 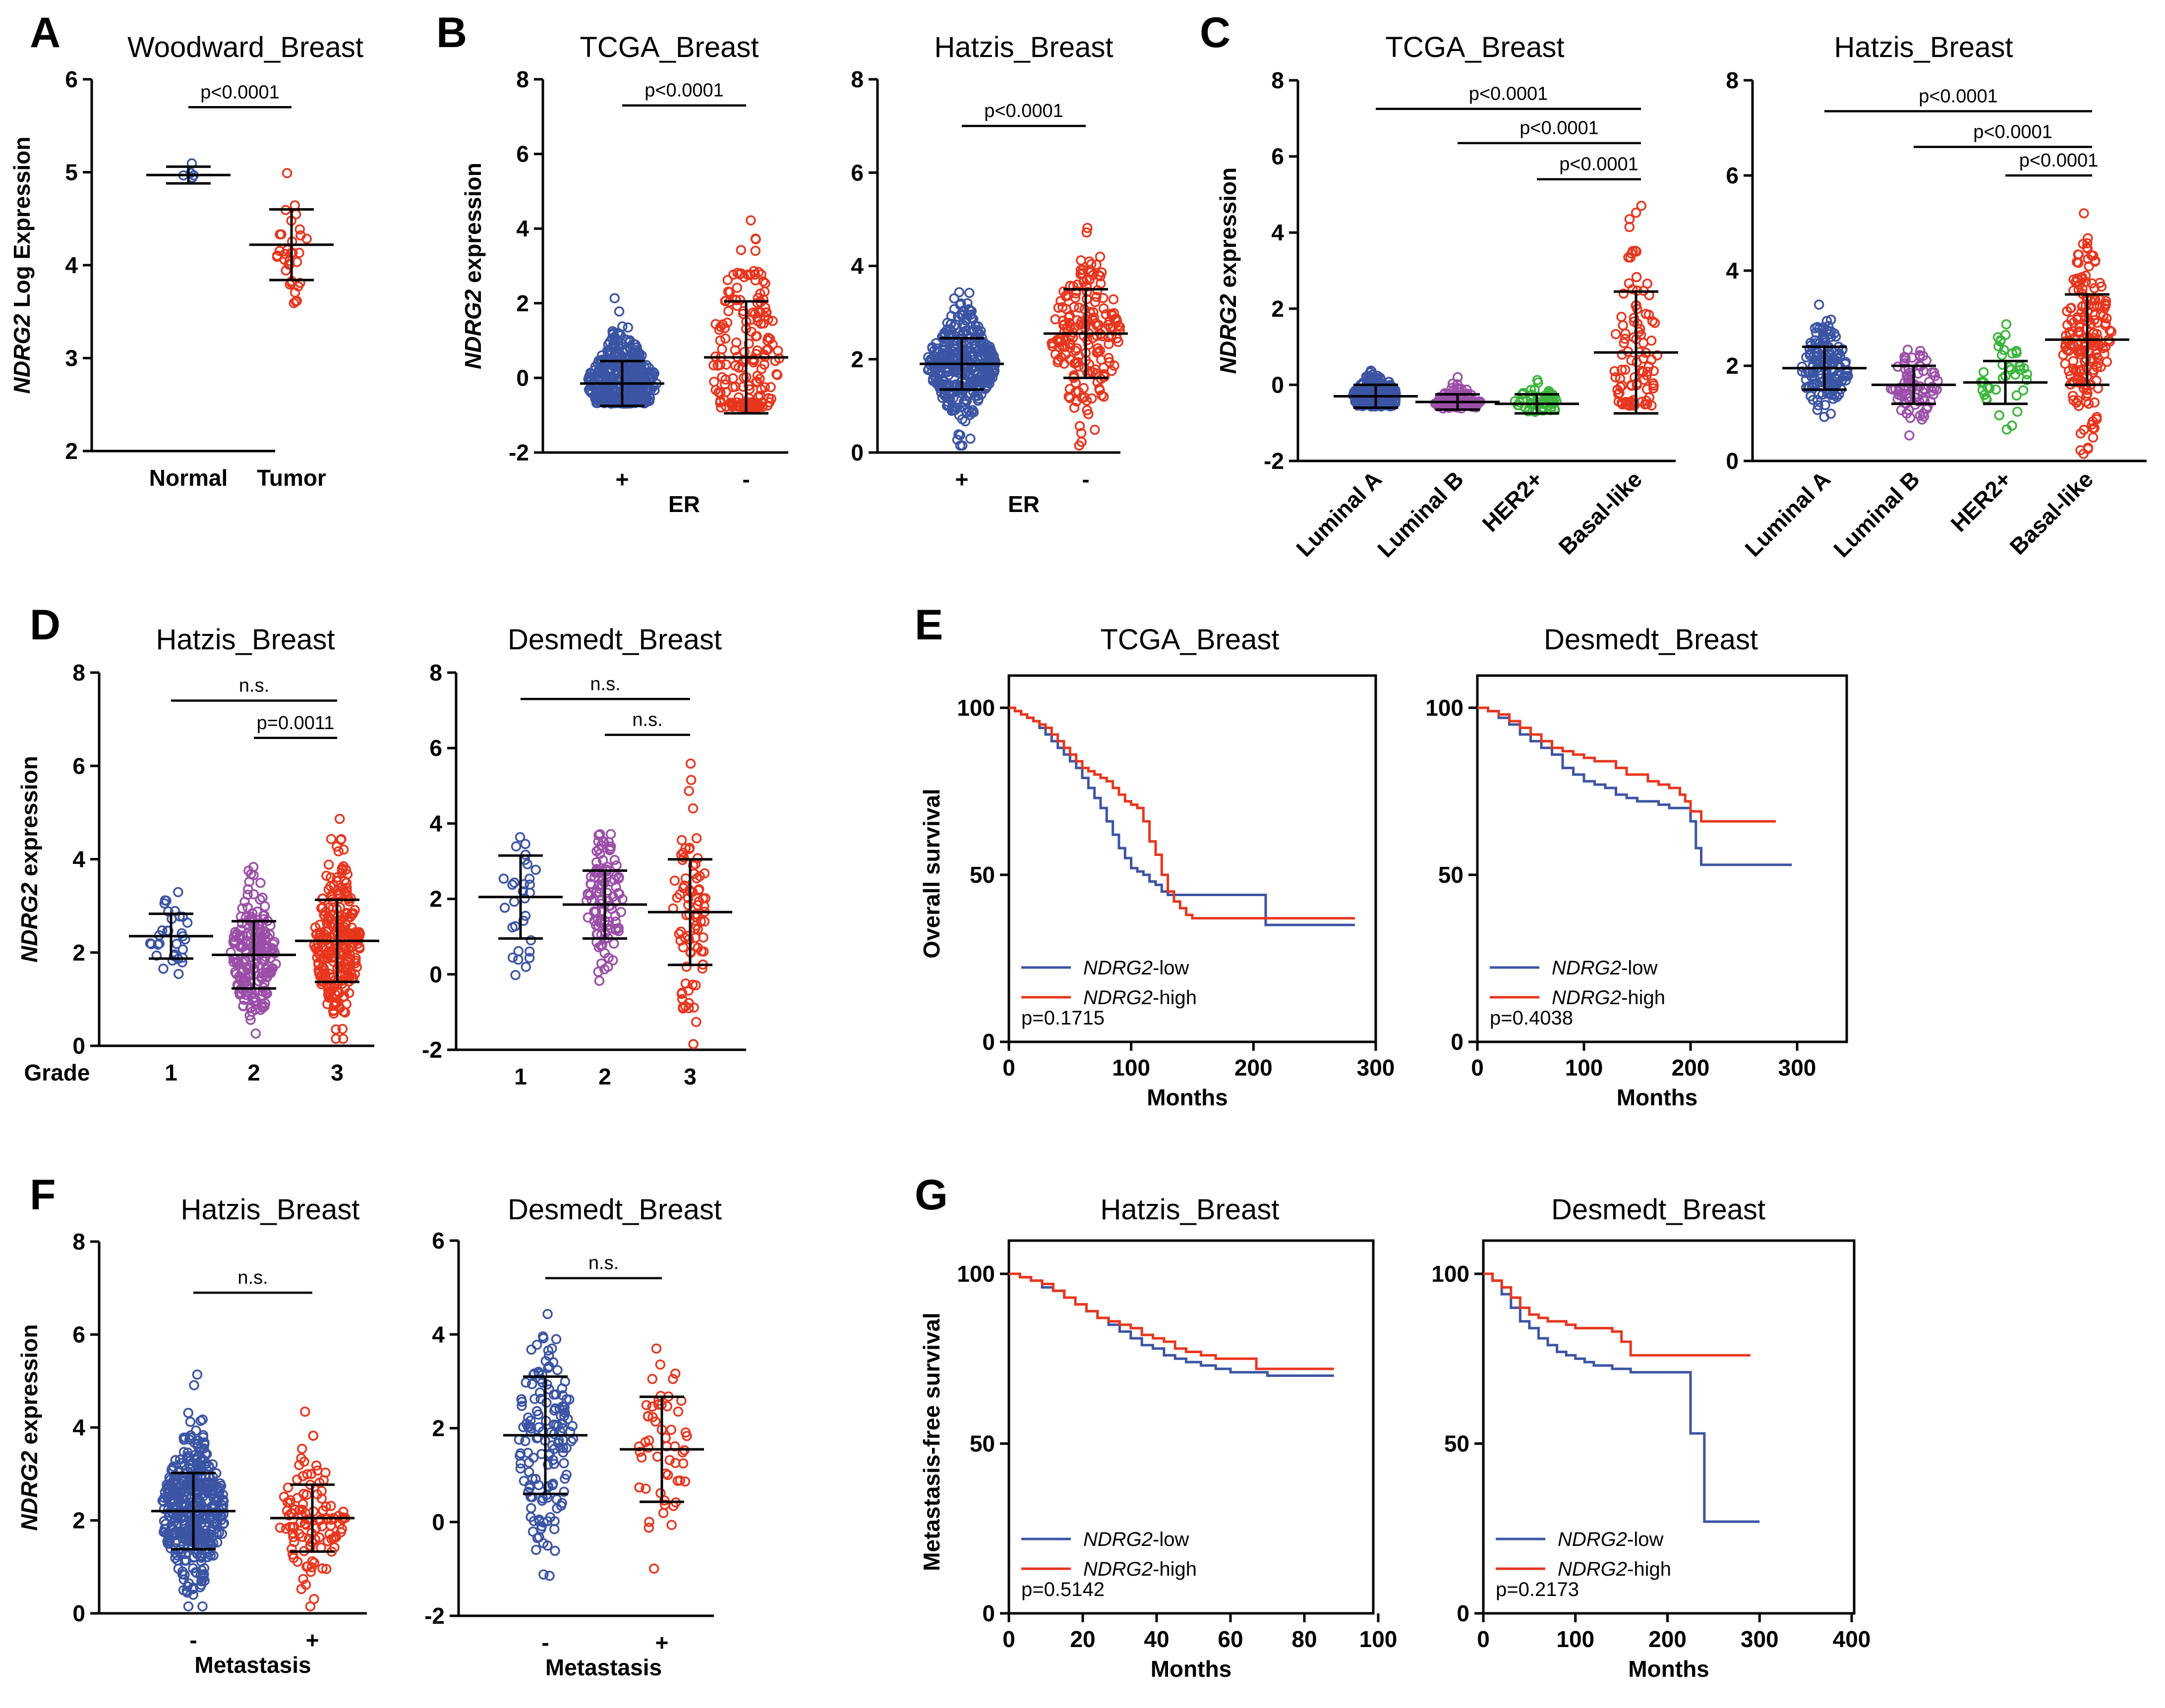 I want to click on y-axis-label-rest: Log Expression, so click(x=22, y=225).